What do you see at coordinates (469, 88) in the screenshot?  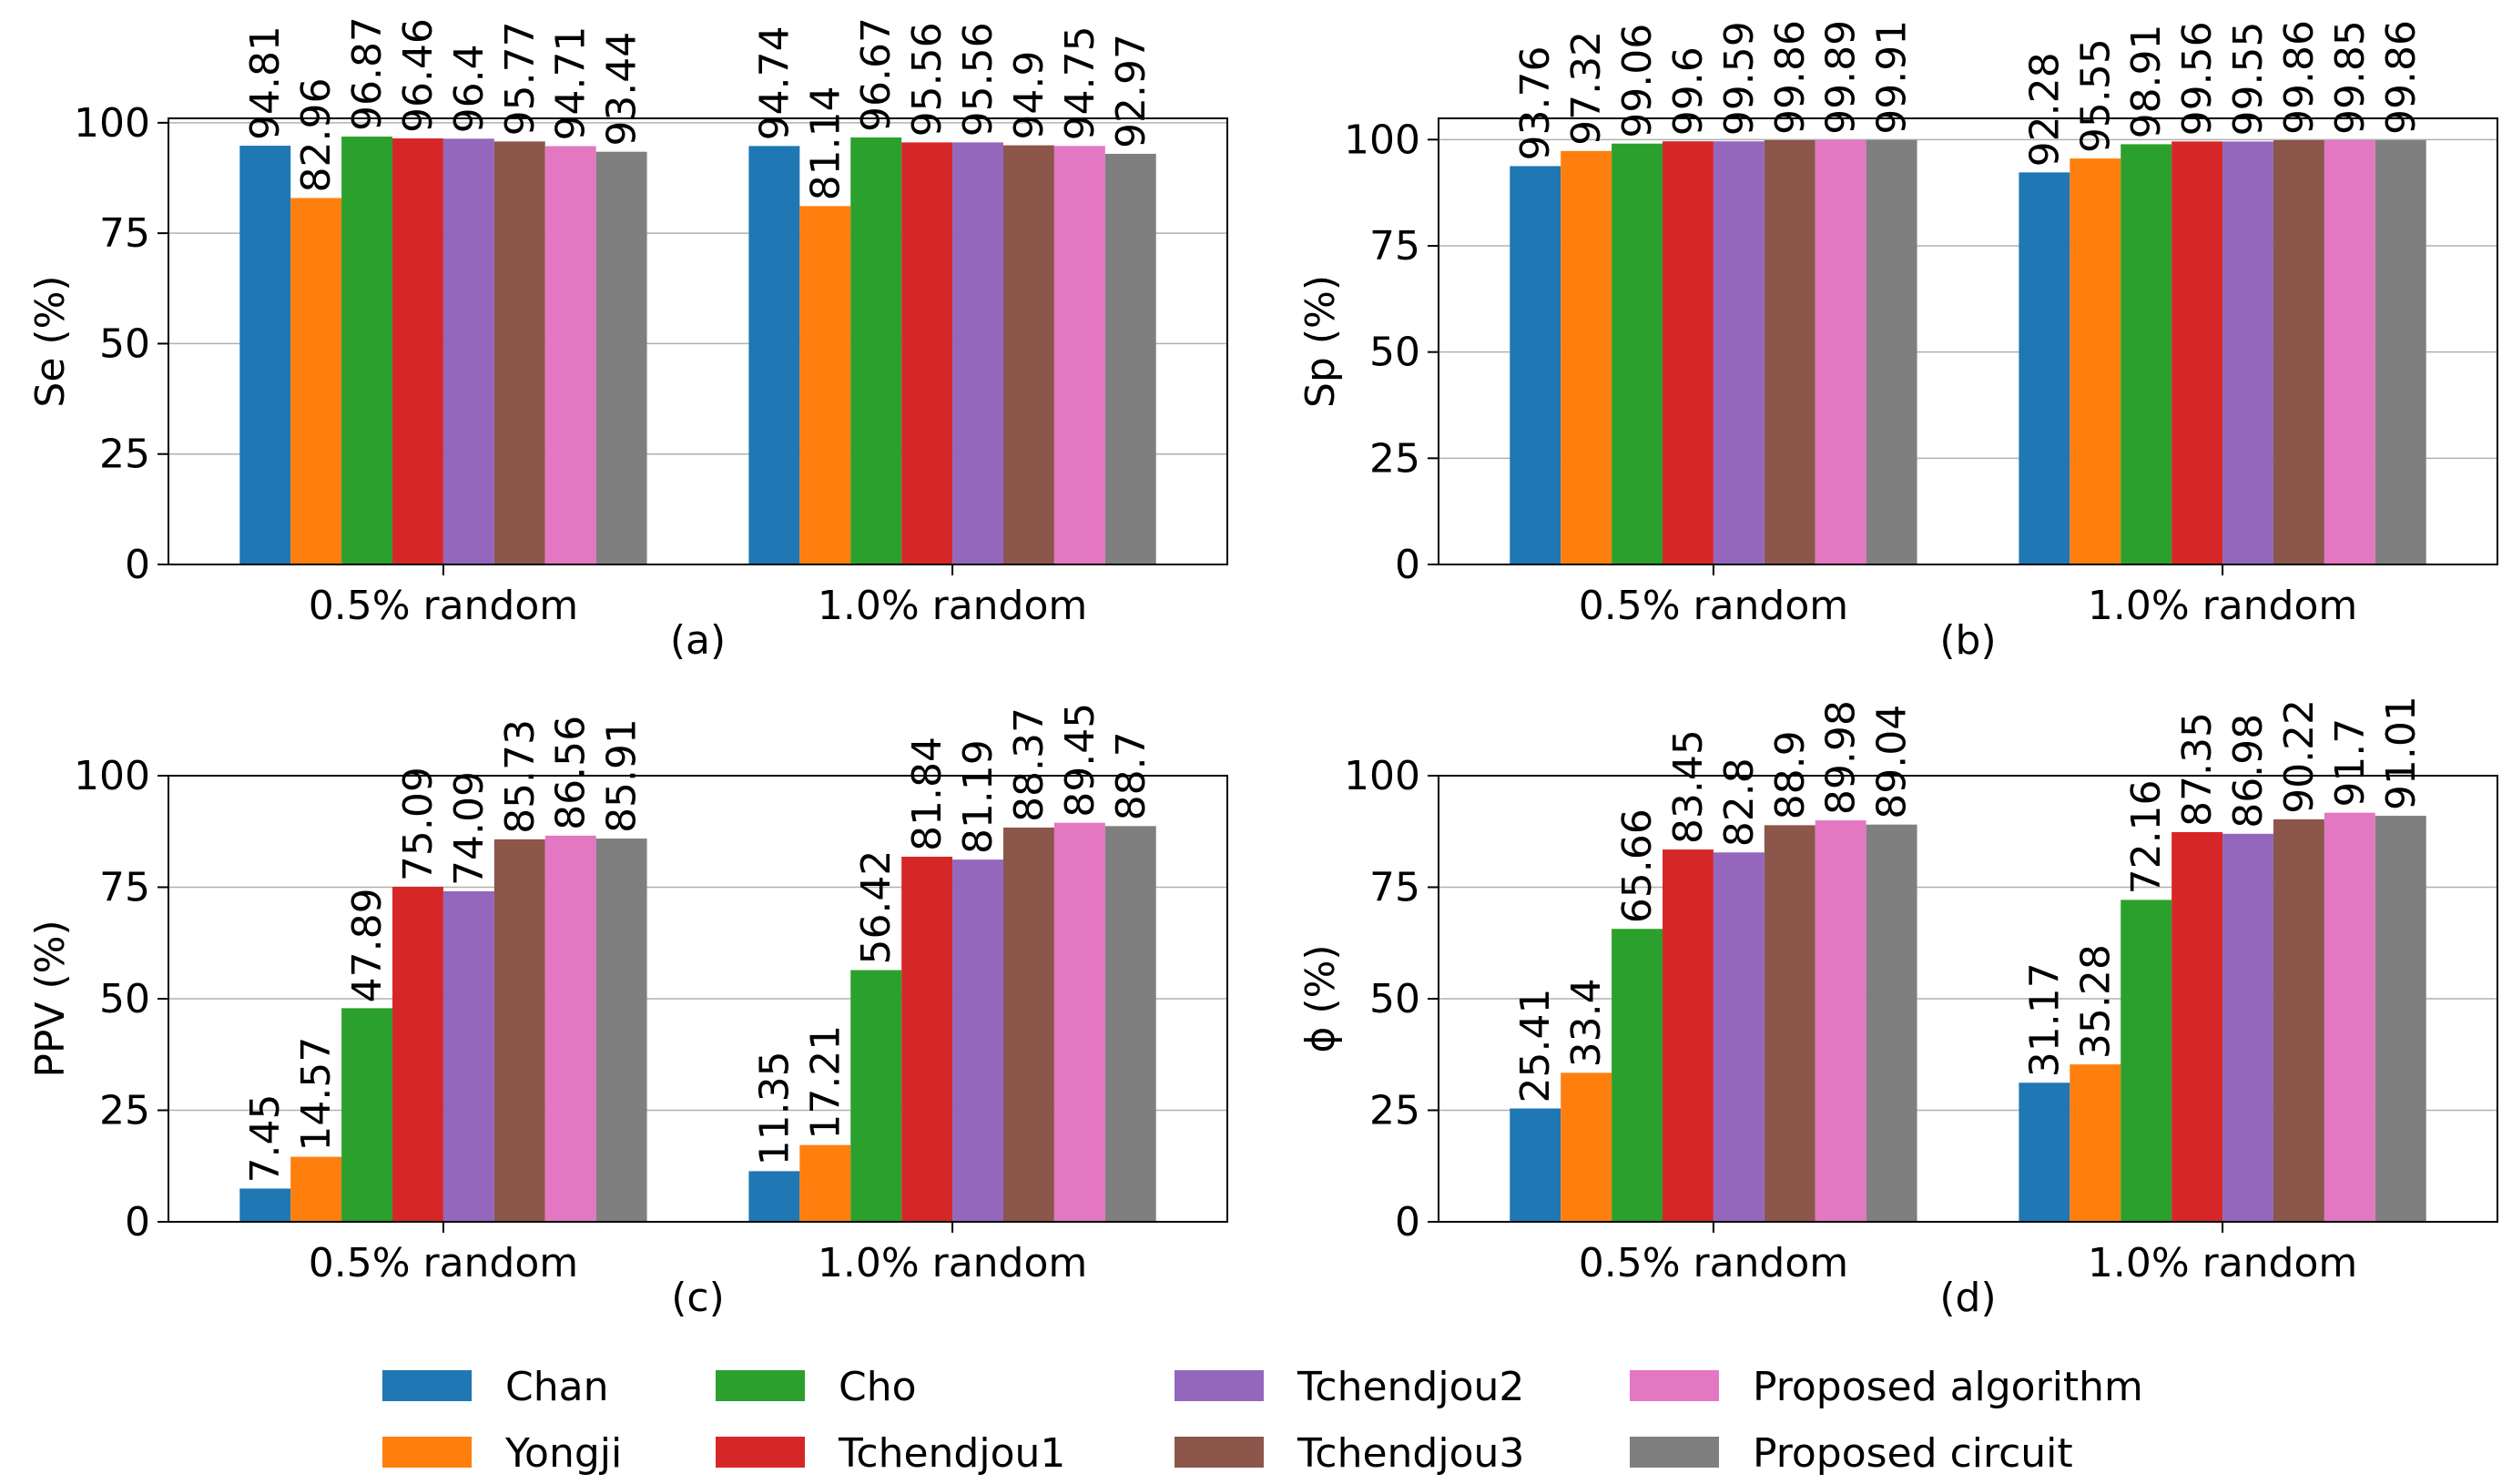 I see `data-label: 96.4` at bounding box center [469, 88].